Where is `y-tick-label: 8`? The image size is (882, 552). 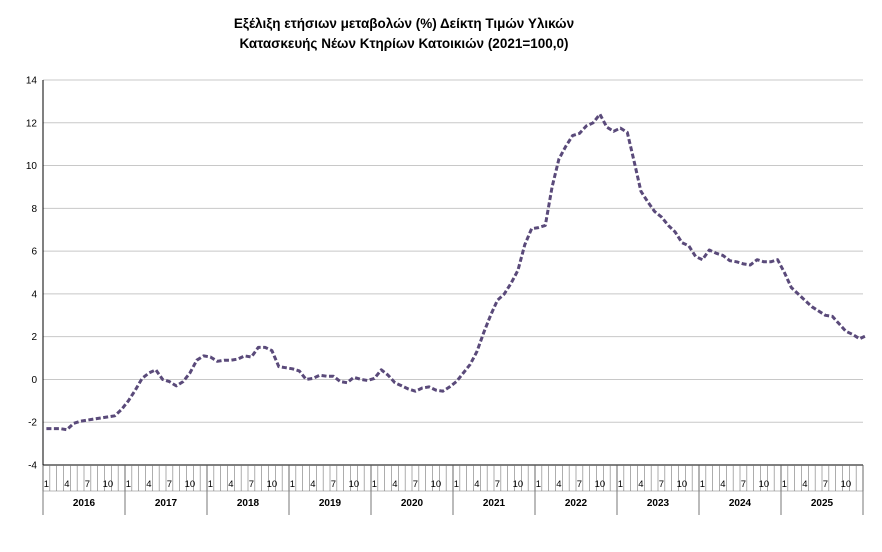 y-tick-label: 8 is located at coordinates (34, 209).